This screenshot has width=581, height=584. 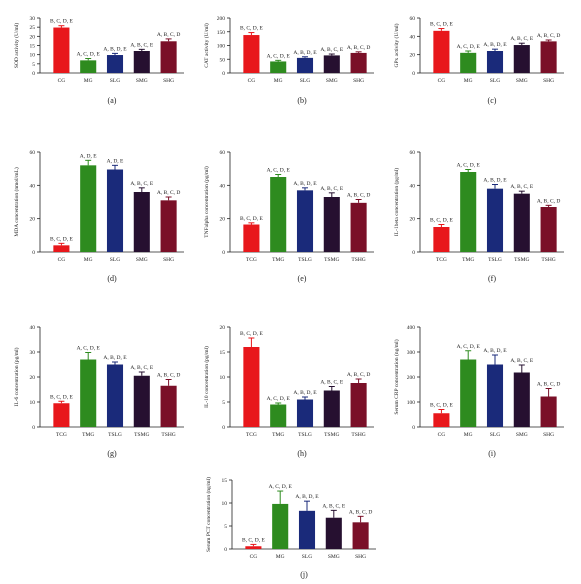 What do you see at coordinates (396, 202) in the screenshot?
I see `y-axis-label: IL-1beta concentration (pg/ml)` at bounding box center [396, 202].